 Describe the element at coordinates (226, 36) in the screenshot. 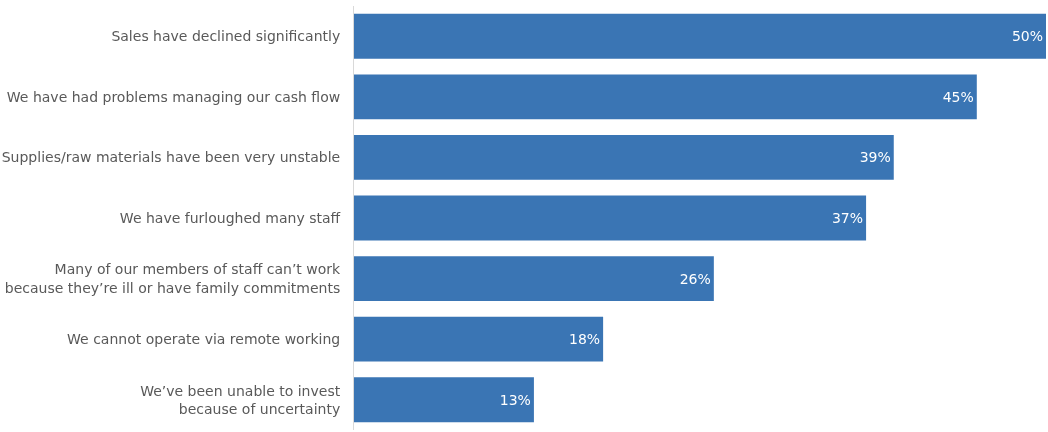

I see `y-tick-label: Sales have declined significantly` at that location.